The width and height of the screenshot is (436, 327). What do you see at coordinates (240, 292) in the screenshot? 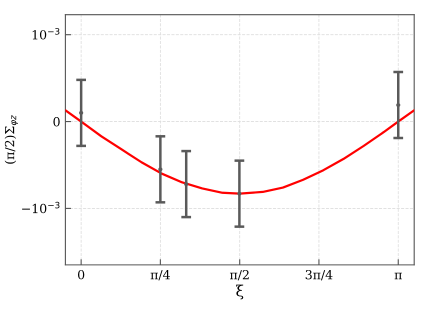
I see `x-axis-title: ξ` at bounding box center [240, 292].